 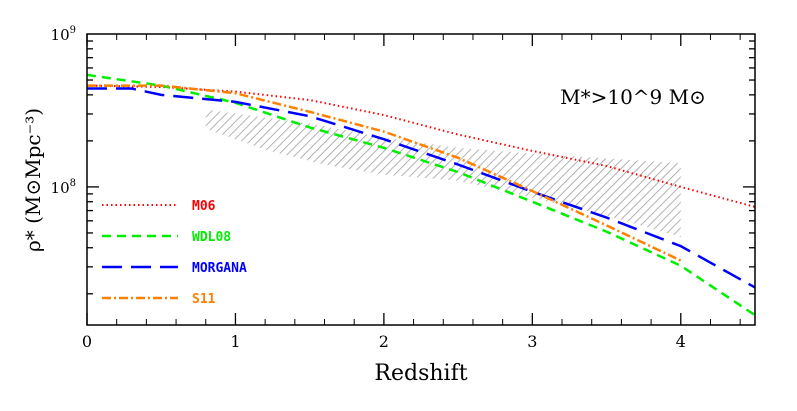 I want to click on x-tick-label: 3, so click(x=532, y=341).